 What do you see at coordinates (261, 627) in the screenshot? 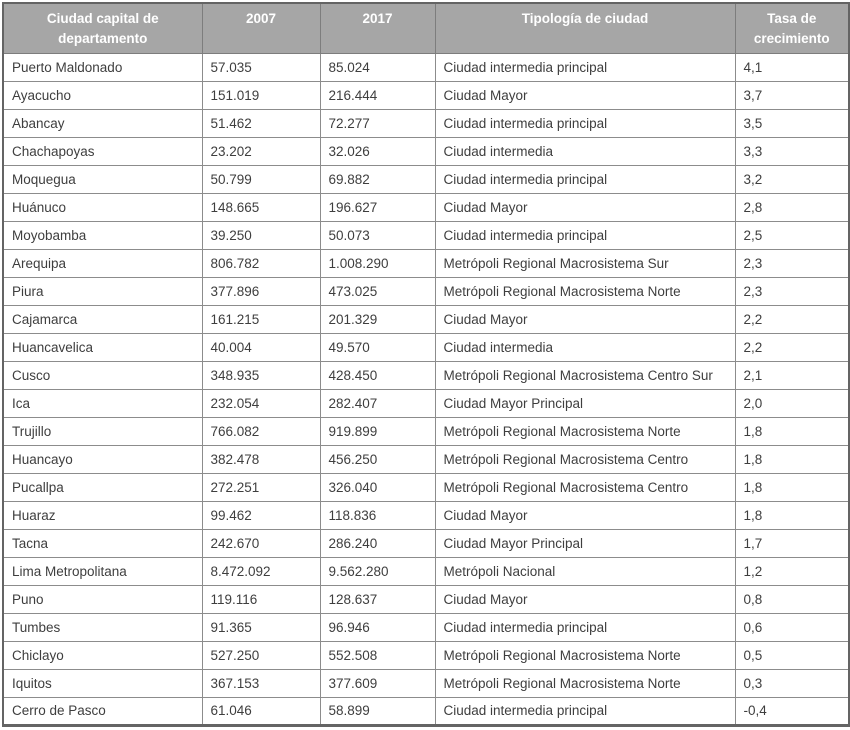
I see `pop-2007-cell: 91.365` at bounding box center [261, 627].